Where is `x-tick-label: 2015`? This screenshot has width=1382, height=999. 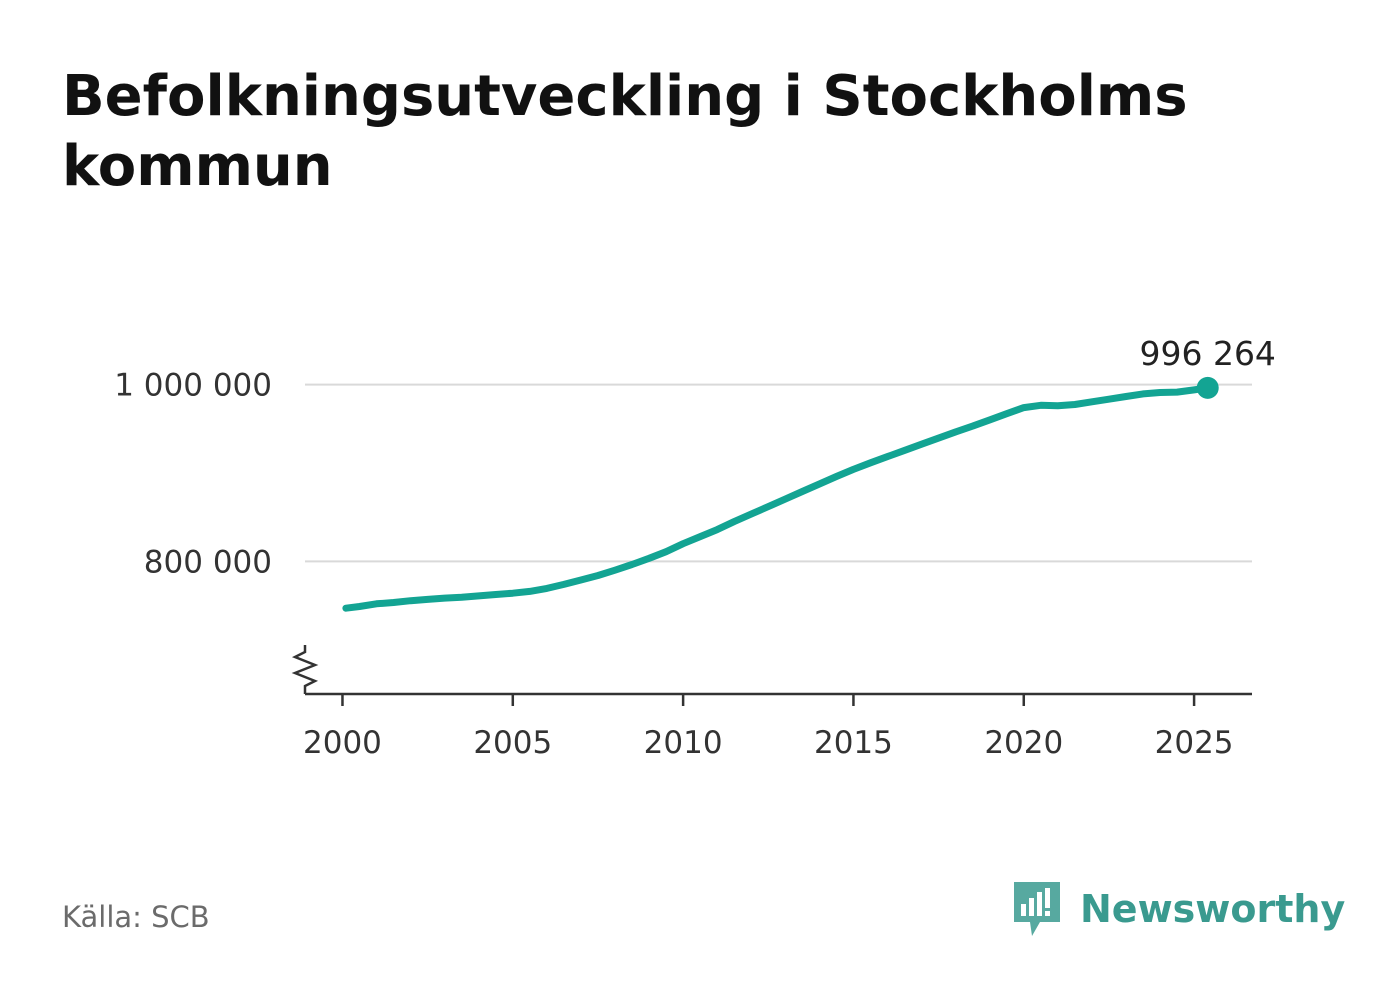 x-tick-label: 2015 is located at coordinates (853, 743).